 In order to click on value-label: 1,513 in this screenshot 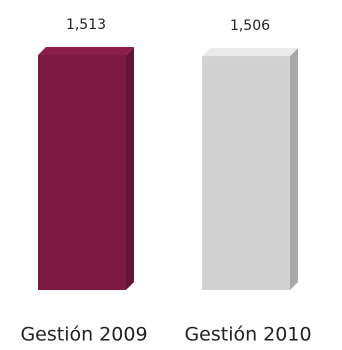, I will do `click(86, 25)`.